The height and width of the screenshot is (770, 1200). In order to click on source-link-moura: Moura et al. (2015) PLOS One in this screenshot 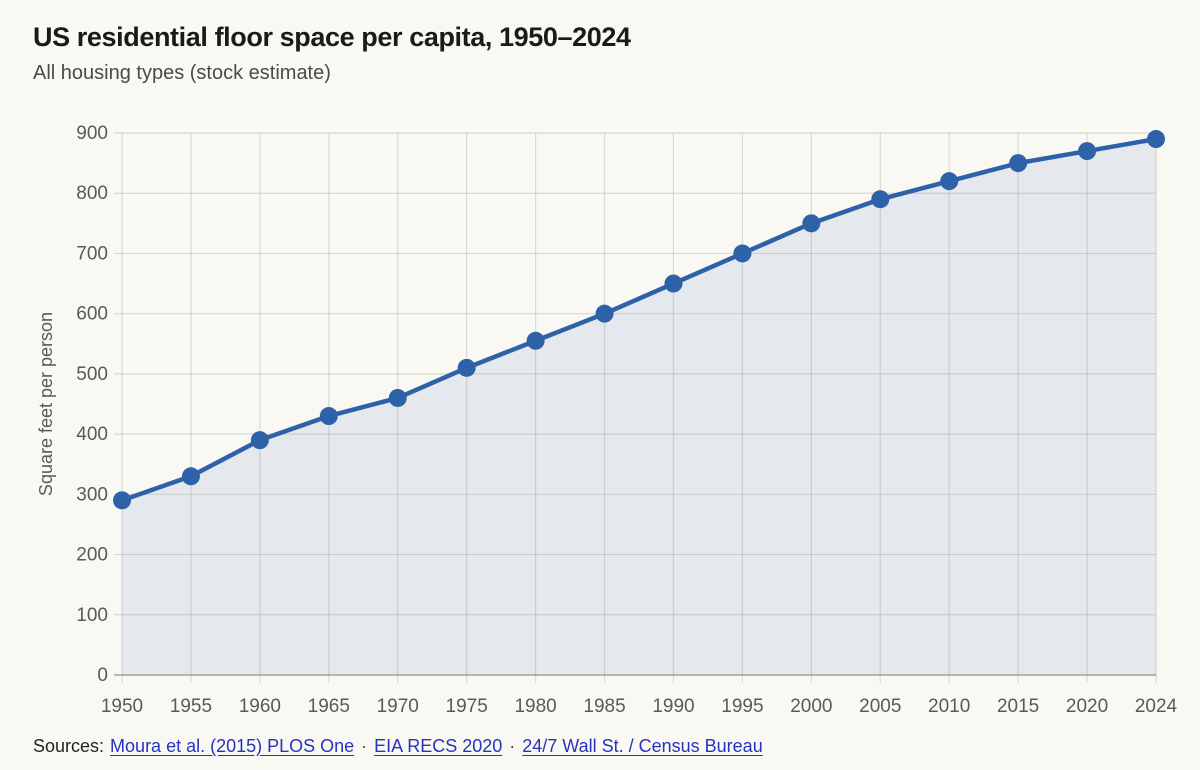, I will do `click(232, 746)`.